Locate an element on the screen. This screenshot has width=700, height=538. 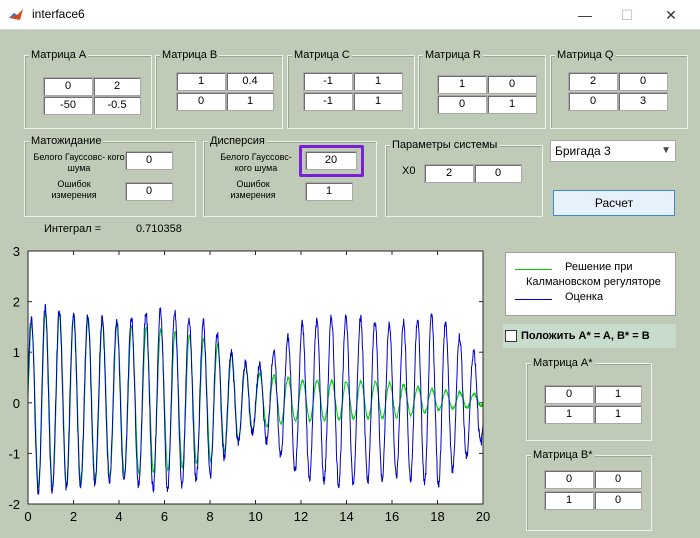
matrix-c-cell-12: 1 is located at coordinates (378, 81).